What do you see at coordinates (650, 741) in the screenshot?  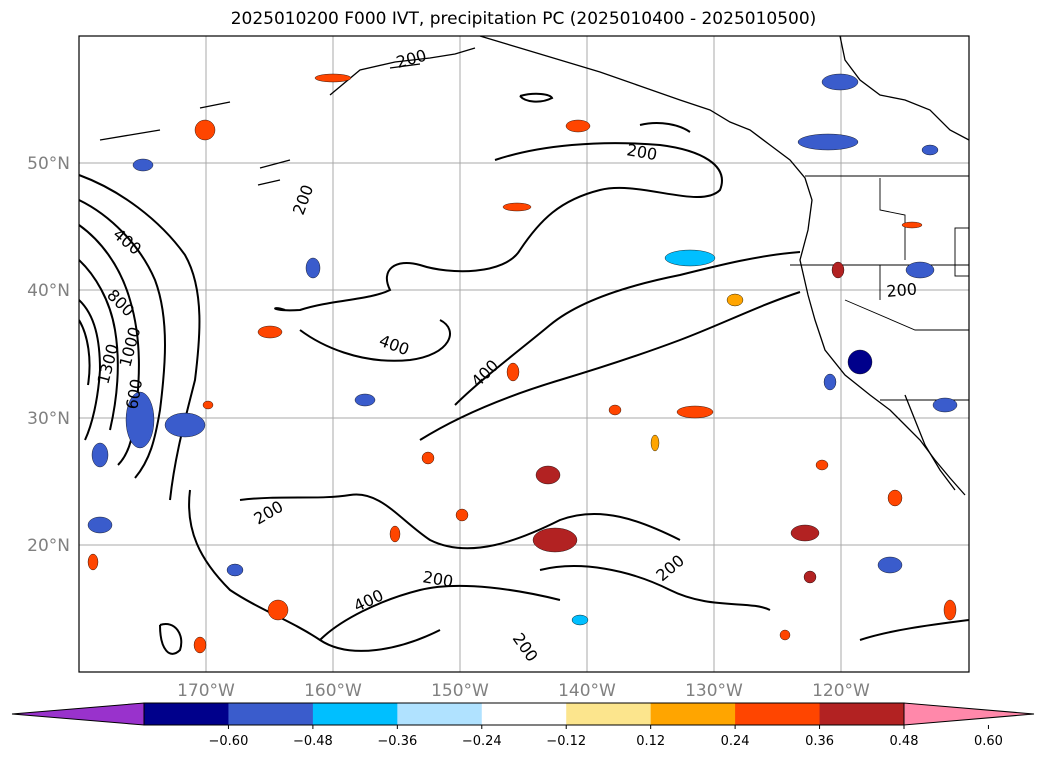 I see `colorbar-tick-label: 0.12` at bounding box center [650, 741].